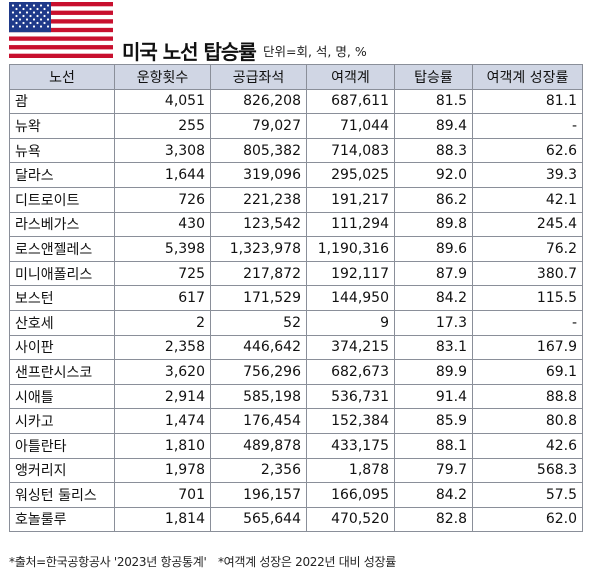  What do you see at coordinates (258, 126) in the screenshot?
I see `table-cell: 79,027` at bounding box center [258, 126].